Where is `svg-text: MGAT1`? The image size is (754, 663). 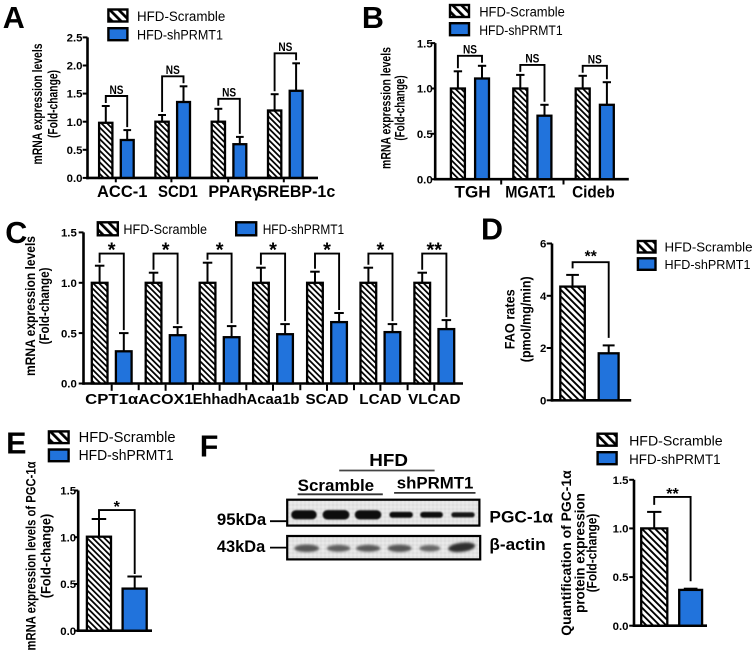 svg-text: MGAT1 is located at coordinates (530, 193).